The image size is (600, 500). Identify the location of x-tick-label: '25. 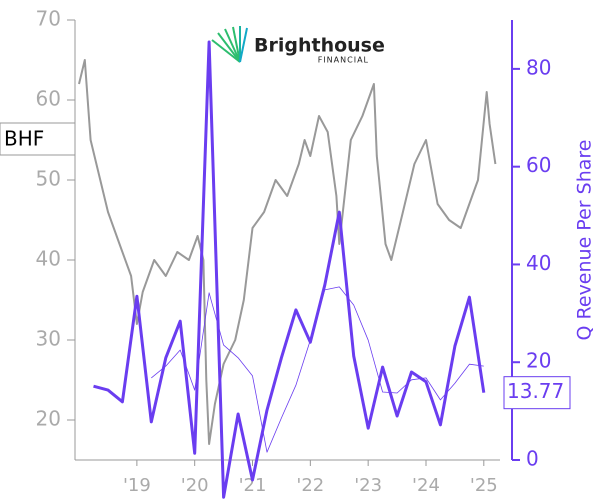
(484, 485).